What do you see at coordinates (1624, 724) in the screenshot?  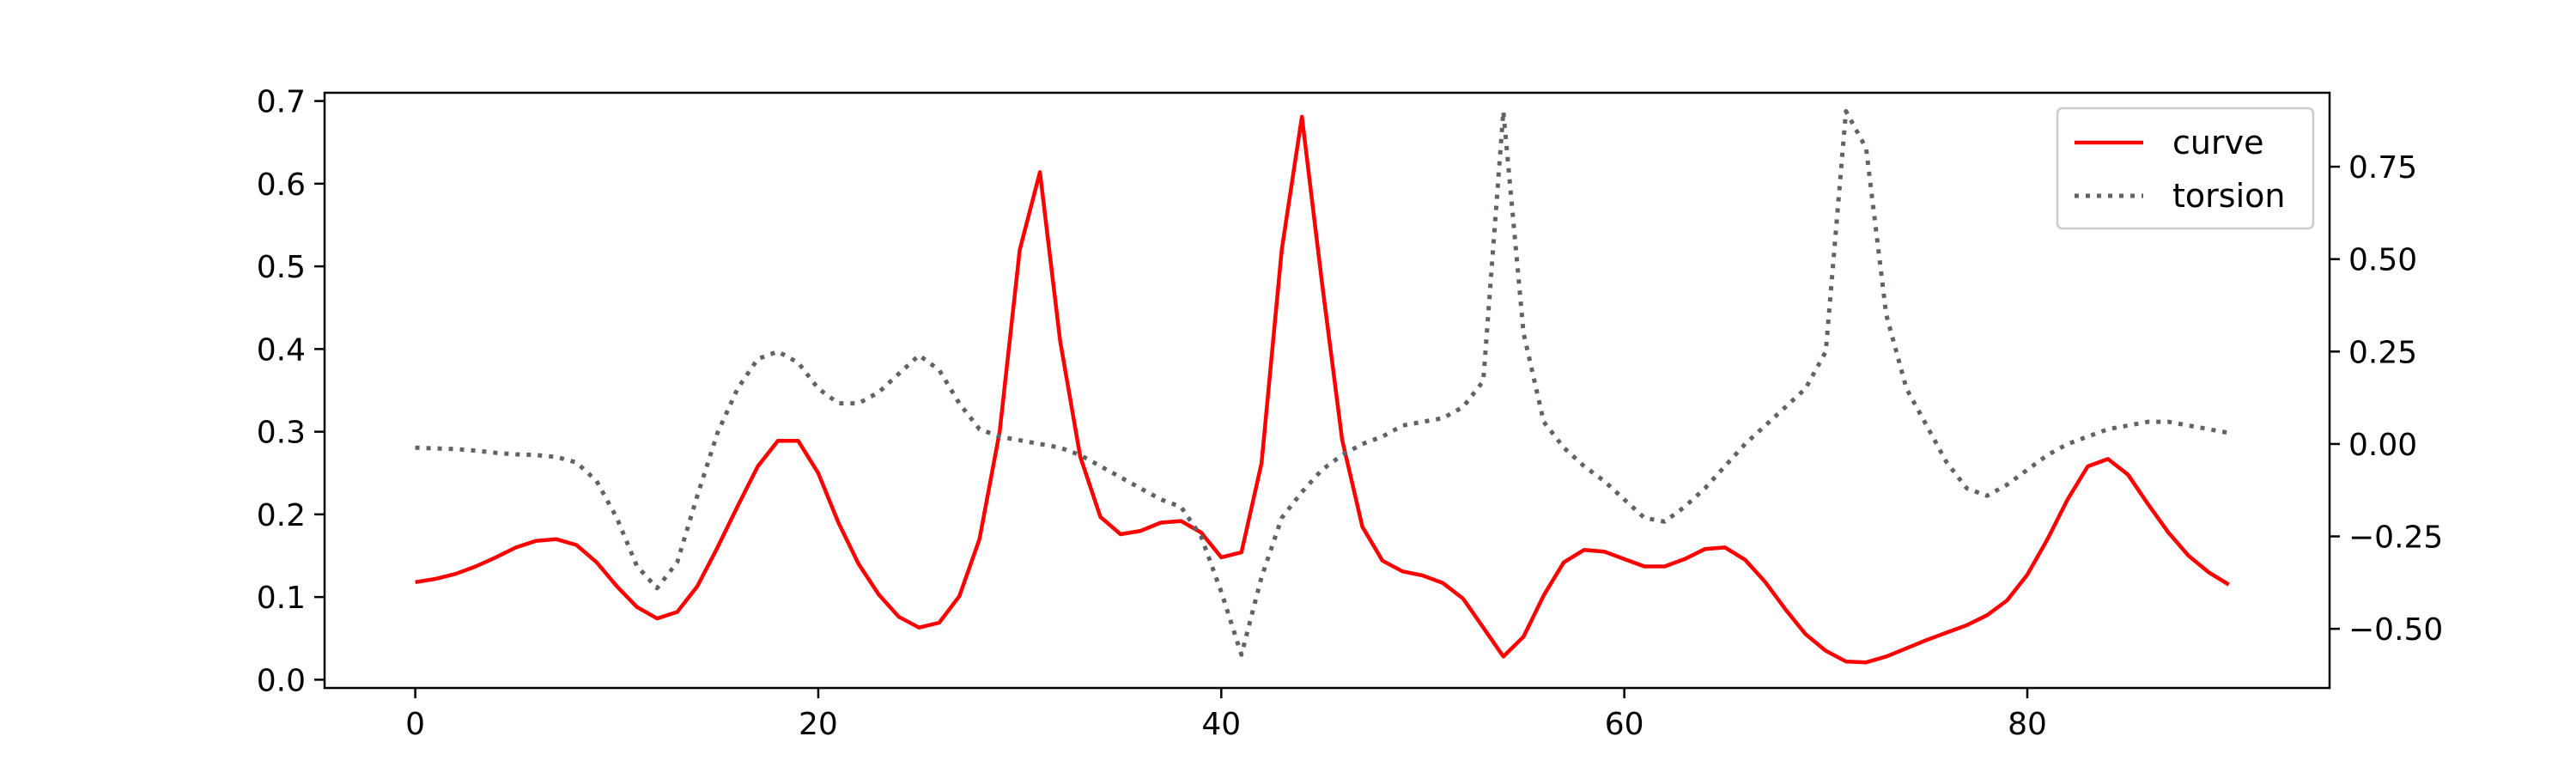 I see `x-tick-label: 60` at bounding box center [1624, 724].